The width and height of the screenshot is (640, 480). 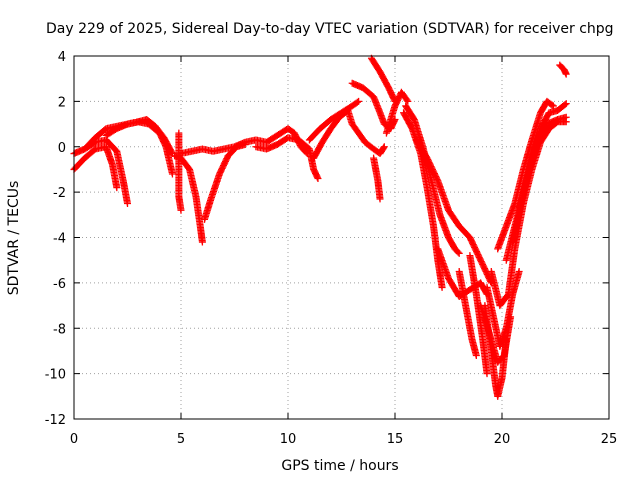 I want to click on y-tick-label: -8, so click(x=59, y=329).